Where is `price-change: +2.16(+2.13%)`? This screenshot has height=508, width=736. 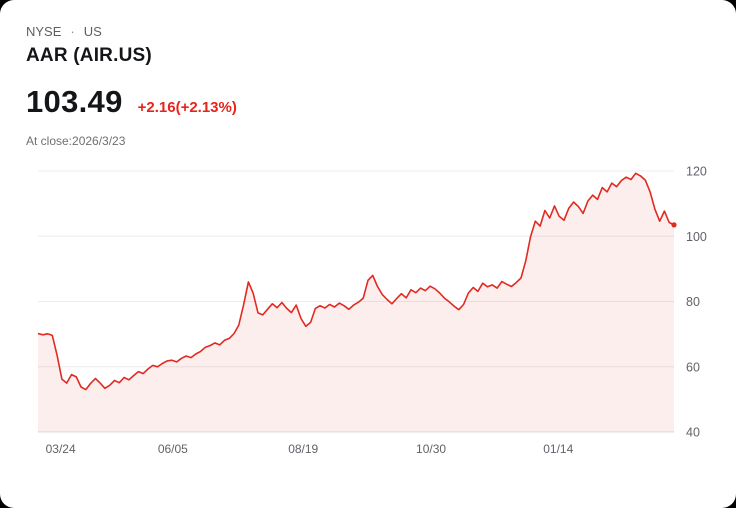
price-change: +2.16(+2.13%) is located at coordinates (187, 107).